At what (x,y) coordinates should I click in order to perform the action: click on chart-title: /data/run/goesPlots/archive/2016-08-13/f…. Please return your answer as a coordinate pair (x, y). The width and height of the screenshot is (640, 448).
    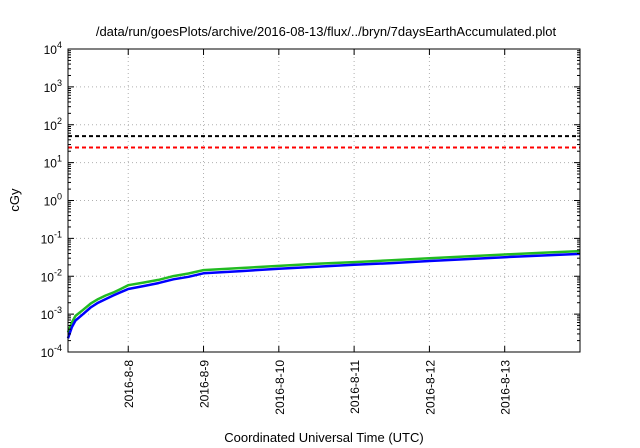
    Looking at the image, I should click on (326, 31).